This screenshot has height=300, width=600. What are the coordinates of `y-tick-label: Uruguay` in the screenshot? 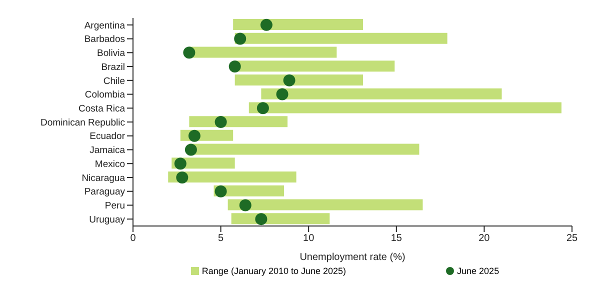 It's located at (107, 220).